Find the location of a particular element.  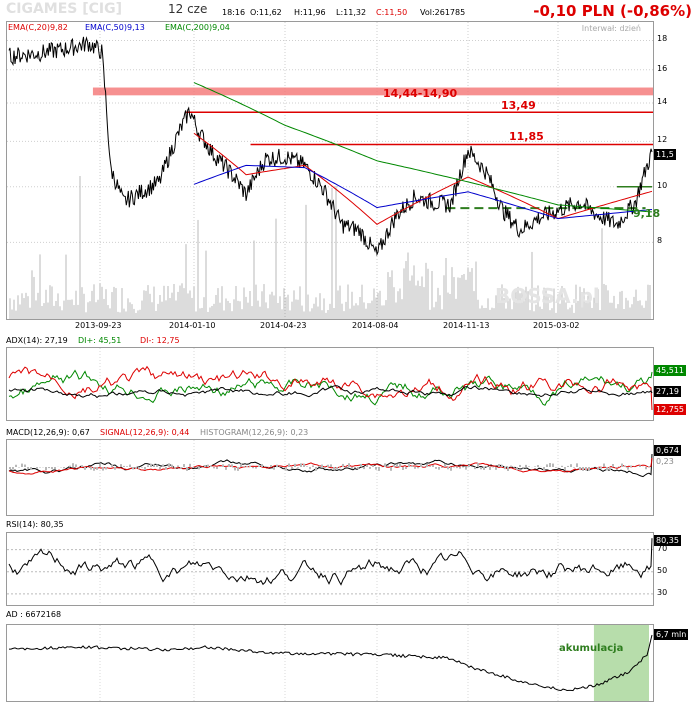

rsi-panel is located at coordinates (330, 569).